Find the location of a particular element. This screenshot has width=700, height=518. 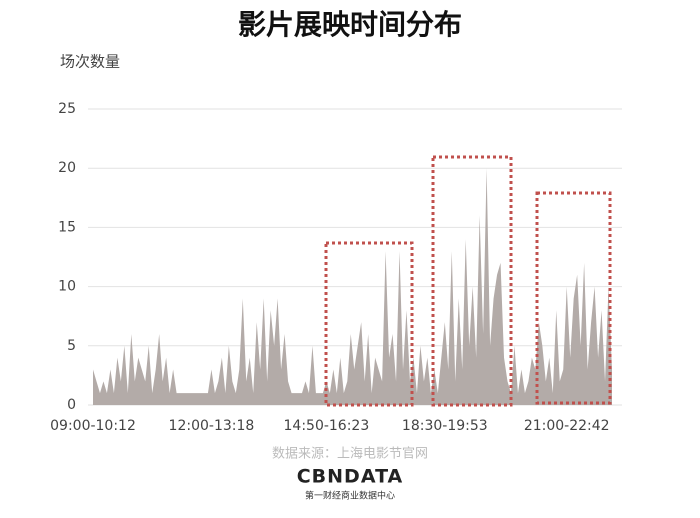

y-tick-label: 0 is located at coordinates (71, 405).